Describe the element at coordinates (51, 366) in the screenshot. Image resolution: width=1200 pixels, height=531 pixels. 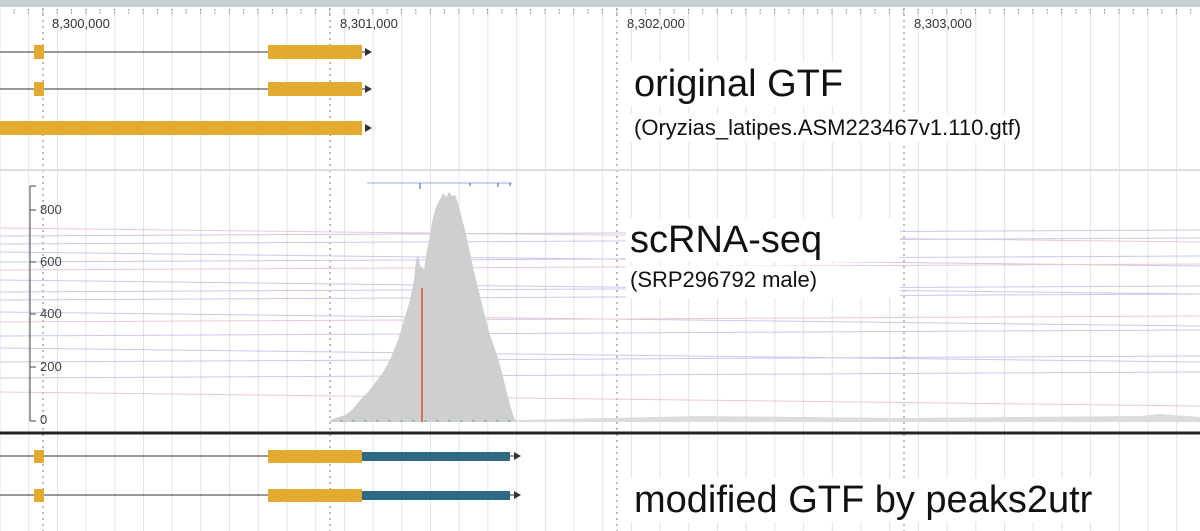
I see `y-tick-200: 200` at that location.